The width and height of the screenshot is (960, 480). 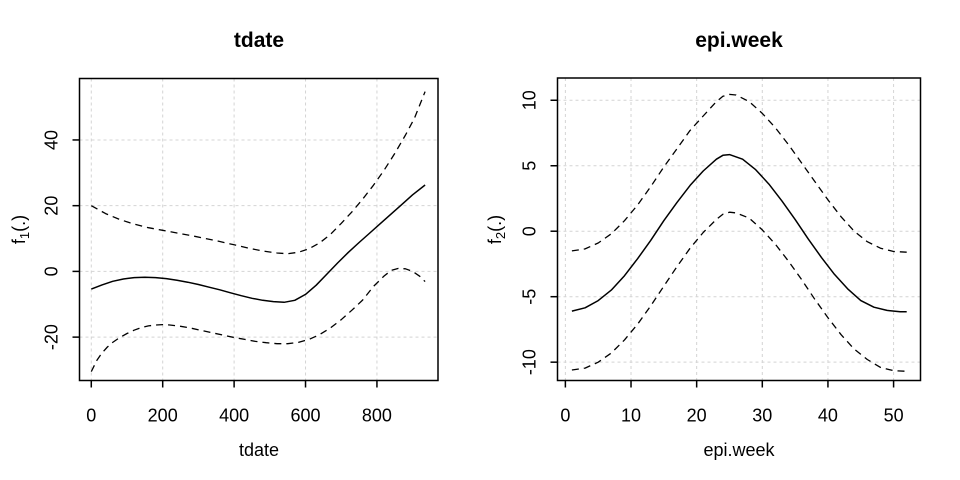 I want to click on y-axis-label-sub: 2, so click(x=500, y=235).